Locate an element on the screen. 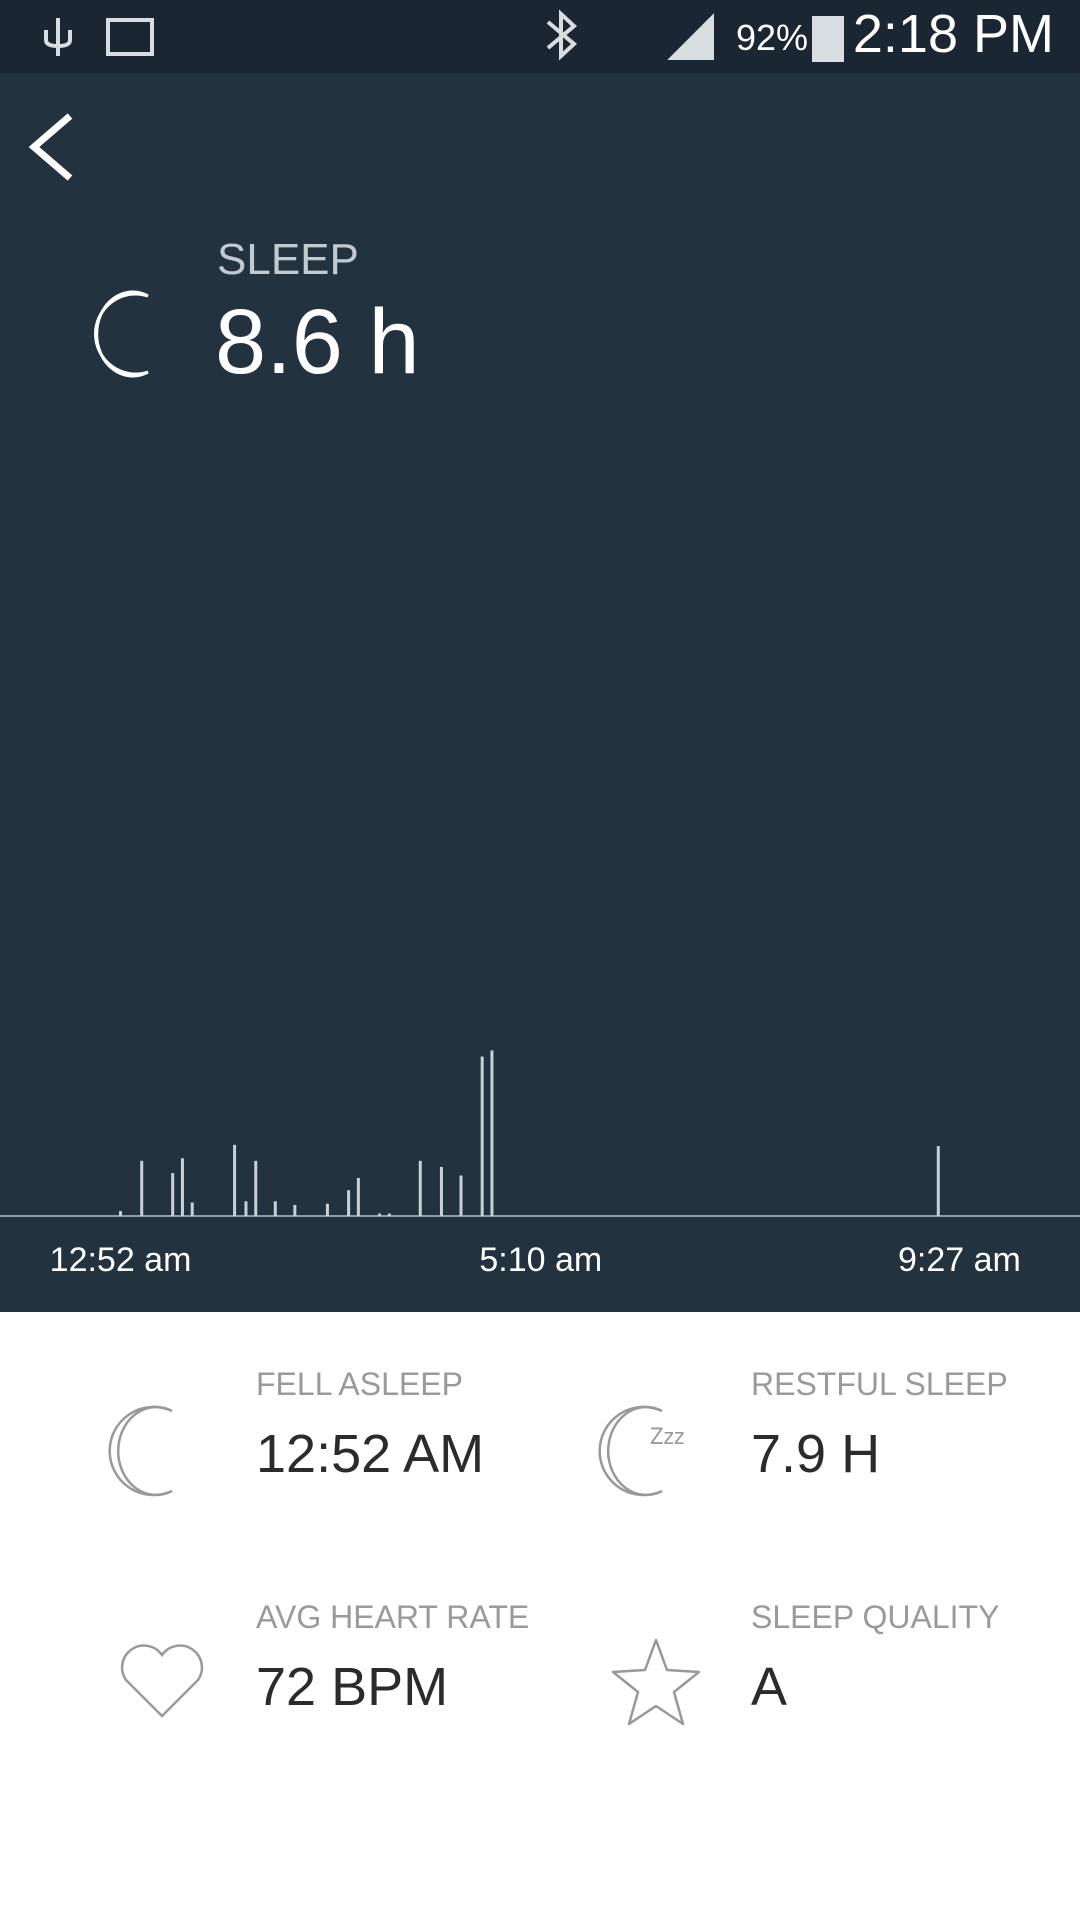  sleep-chart: 12:52 am 5:10 am 9:27 am is located at coordinates (535, 1164).